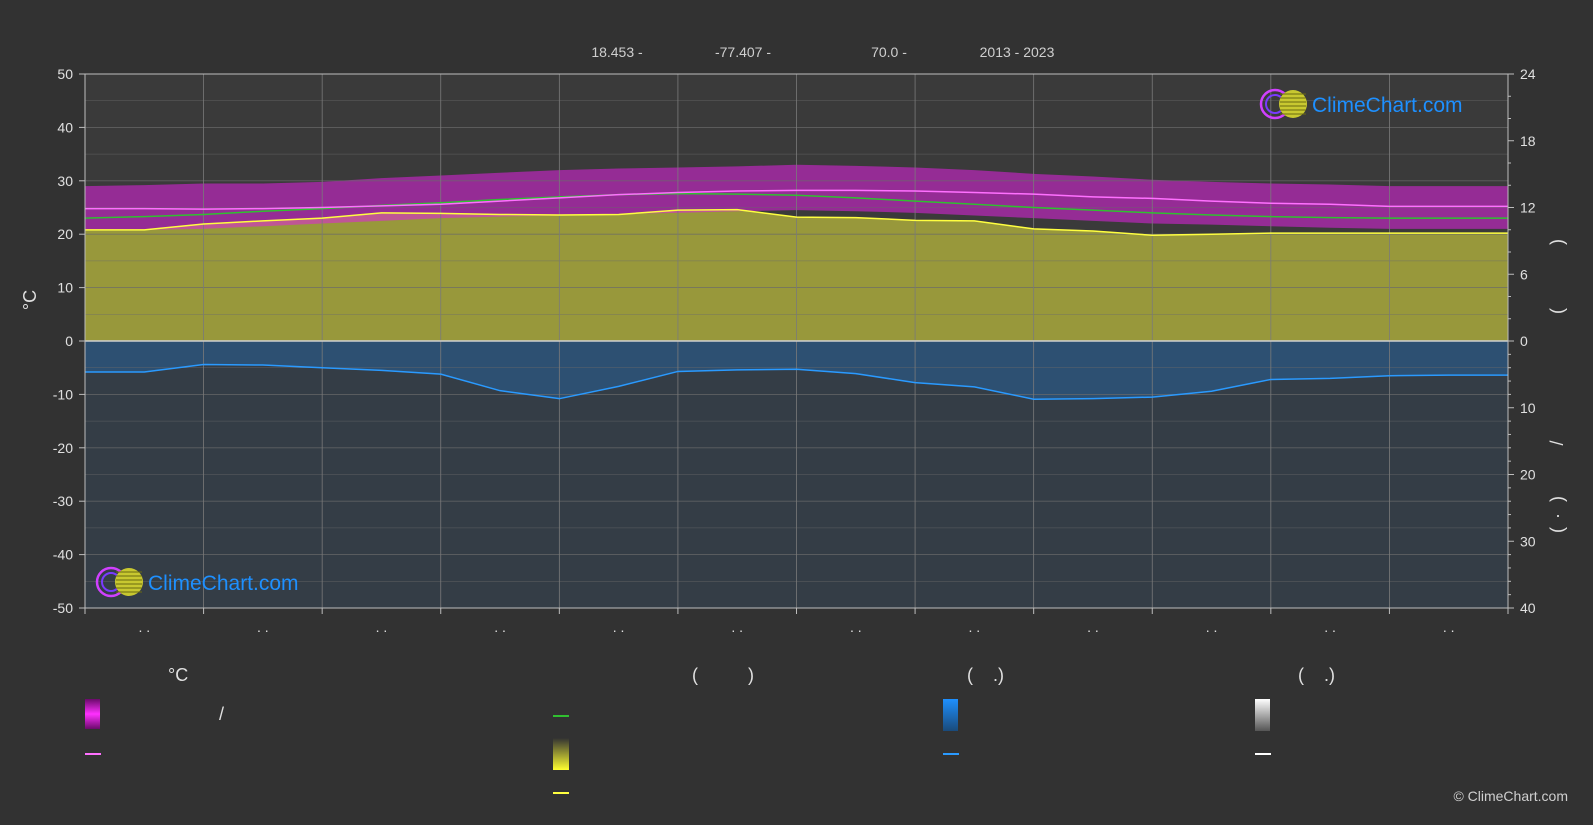 The image size is (1593, 825). I want to click on legend-snow-swatch, so click(1262, 715).